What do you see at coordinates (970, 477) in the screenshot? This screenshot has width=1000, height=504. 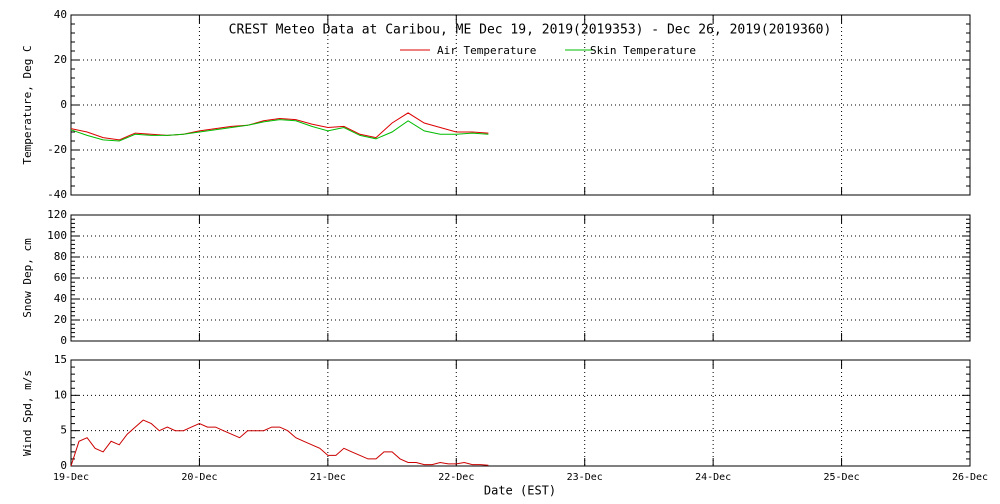 I see `x-tick-label: 26-Dec` at bounding box center [970, 477].